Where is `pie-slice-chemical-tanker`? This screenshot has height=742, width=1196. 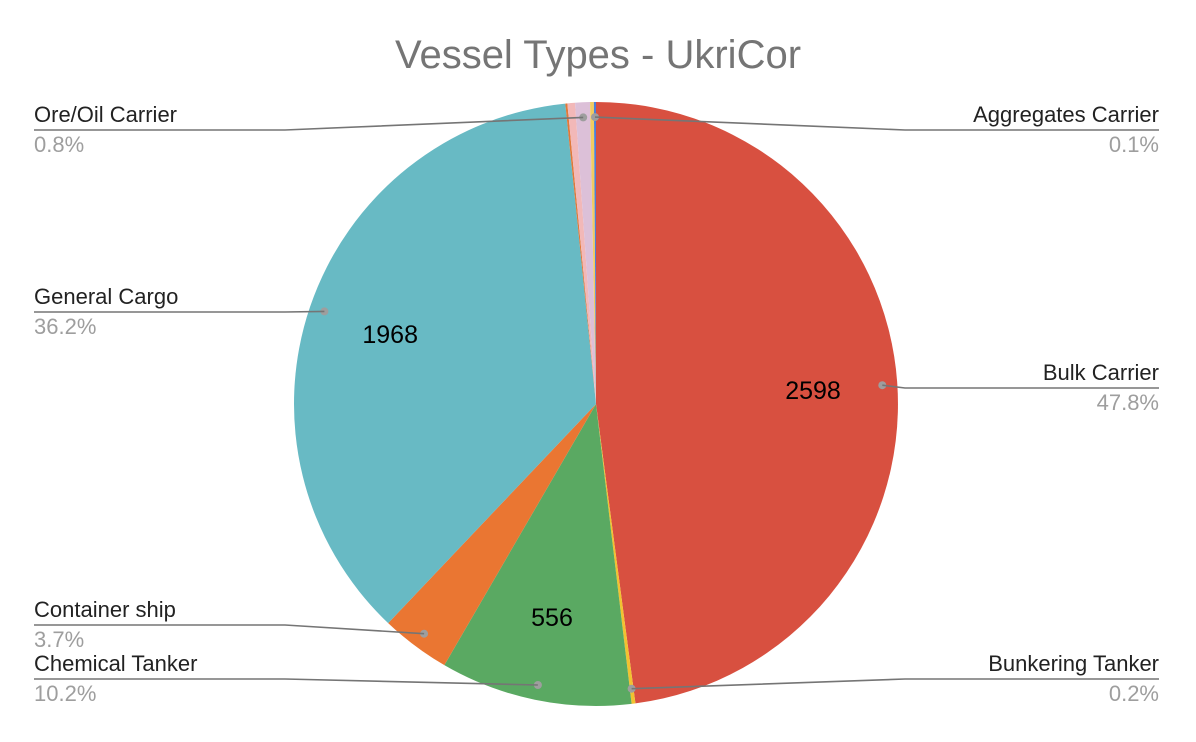
pie-slice-chemical-tanker is located at coordinates (538, 555).